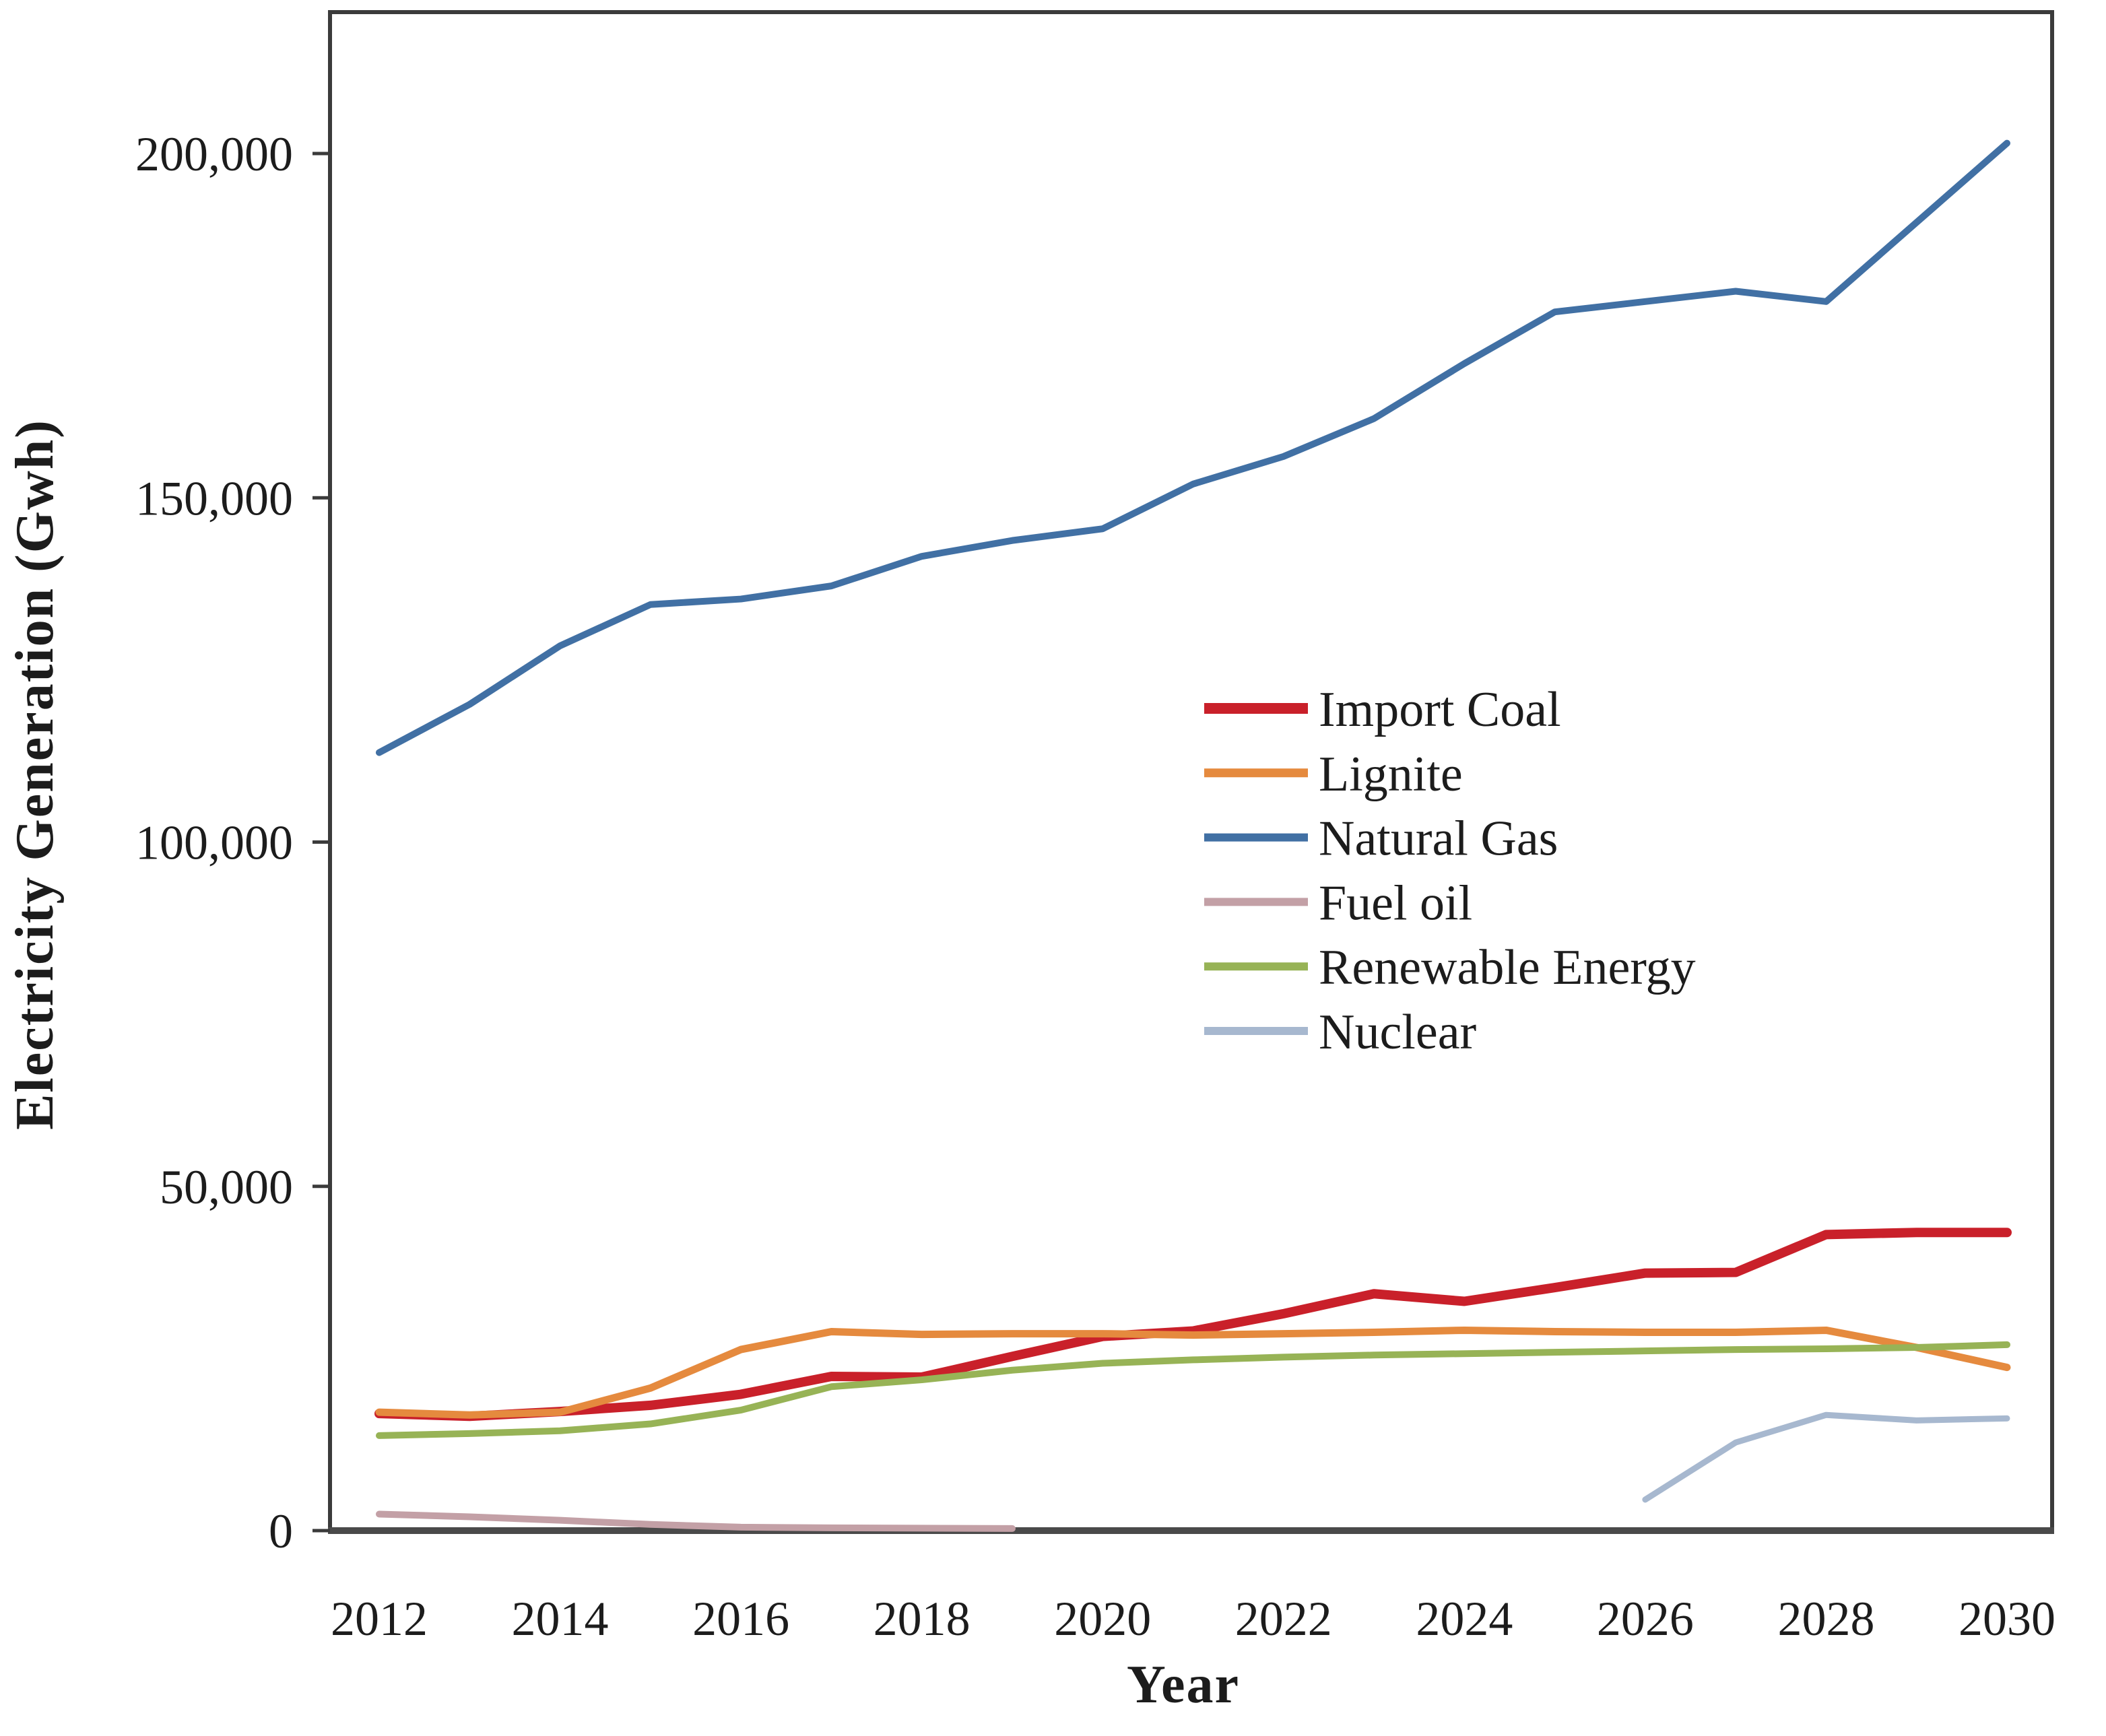 The height and width of the screenshot is (1736, 2106). I want to click on legend-label-natural-gas: Natural Gas, so click(1438, 839).